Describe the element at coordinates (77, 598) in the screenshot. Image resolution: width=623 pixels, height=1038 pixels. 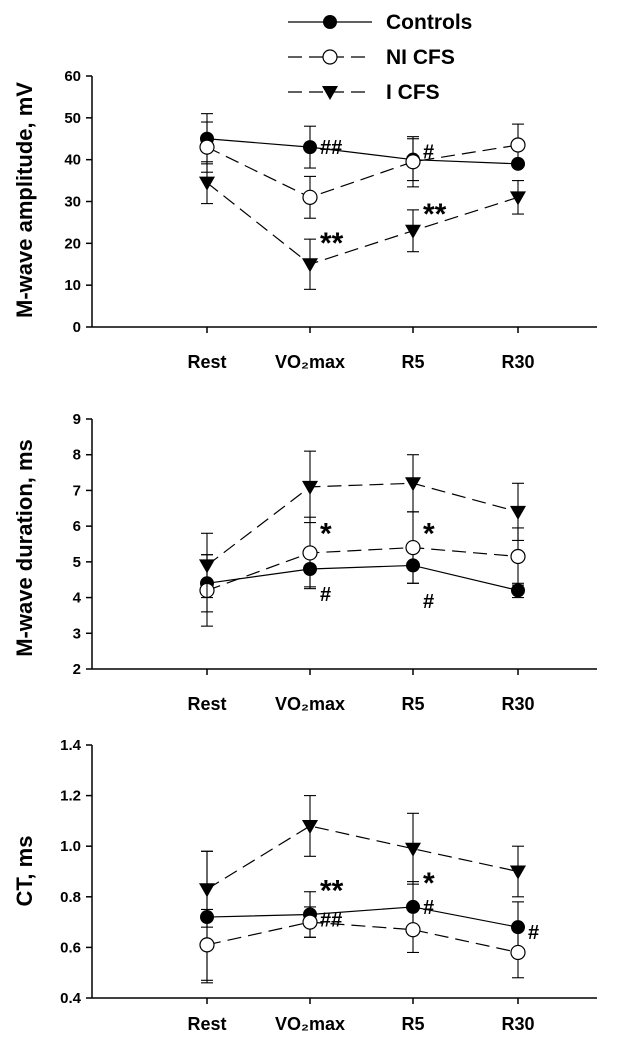
I see `y-tick-label: 4` at that location.